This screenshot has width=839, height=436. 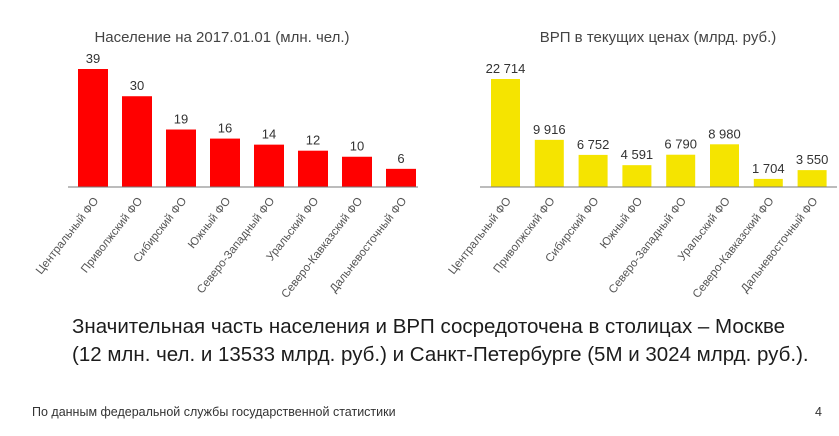 What do you see at coordinates (225, 128) in the screenshot?
I see `data-label: 16` at bounding box center [225, 128].